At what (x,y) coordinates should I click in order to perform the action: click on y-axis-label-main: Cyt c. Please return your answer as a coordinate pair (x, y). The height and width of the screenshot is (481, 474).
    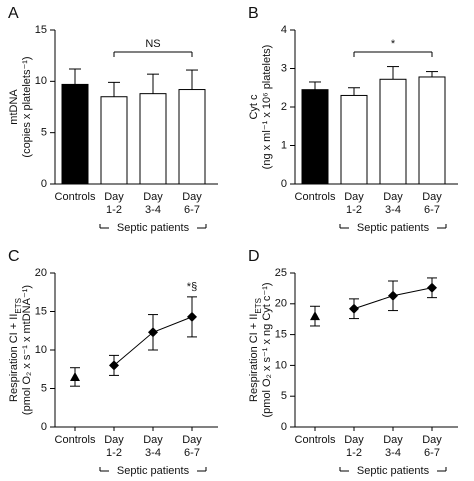
    Looking at the image, I should click on (254, 107).